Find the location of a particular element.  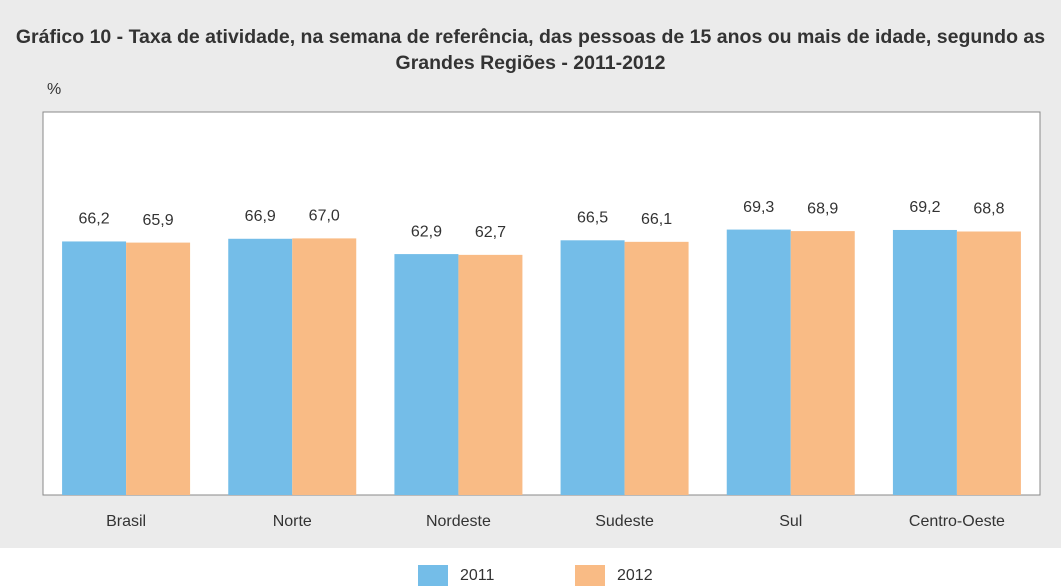

value-label: 67,0 is located at coordinates (324, 216).